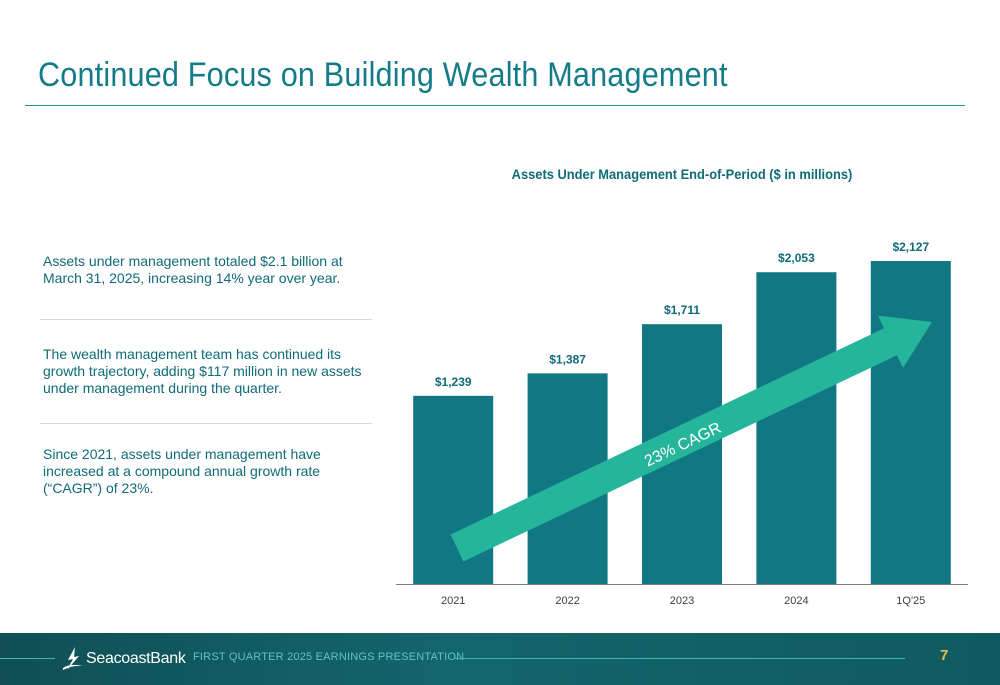 Image resolution: width=1000 pixels, height=685 pixels. Describe the element at coordinates (682, 601) in the screenshot. I see `x-tick-label: 2023` at that location.